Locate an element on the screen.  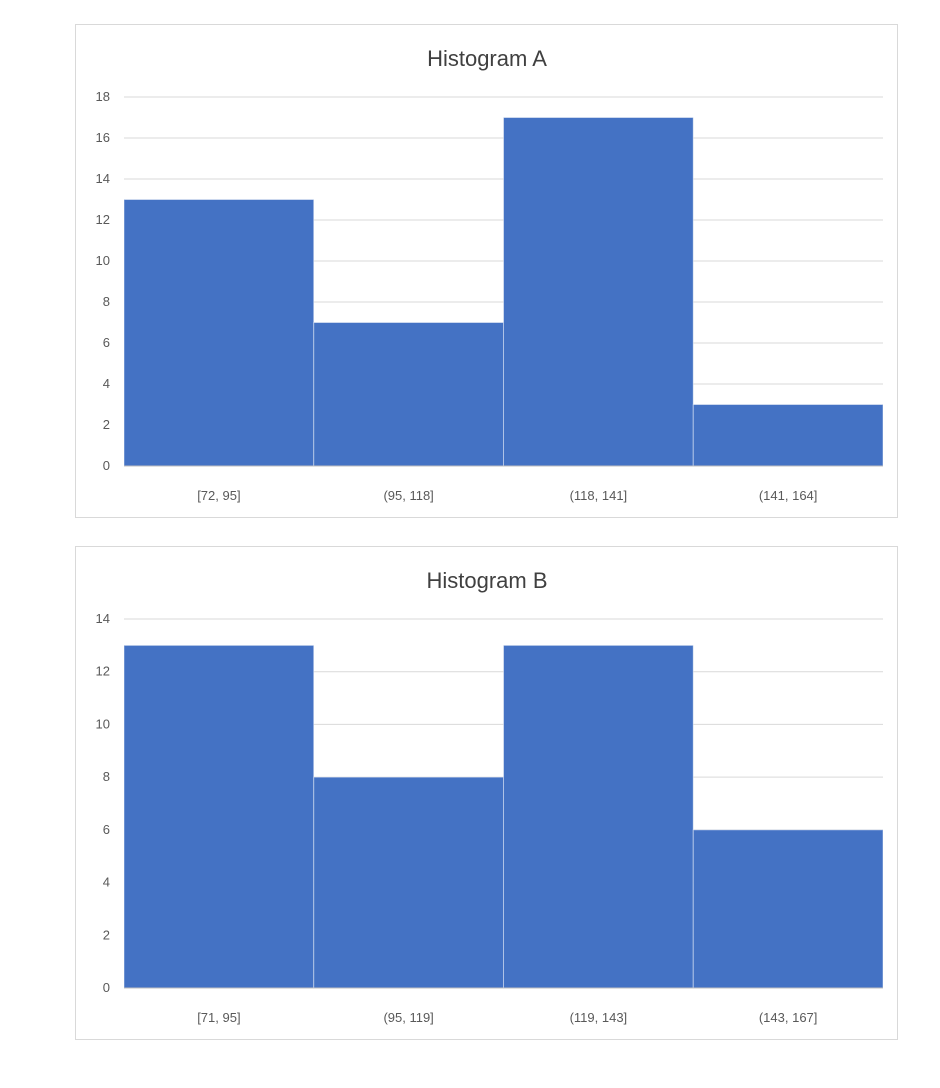
chart-title: Histogram A is located at coordinates (487, 58).